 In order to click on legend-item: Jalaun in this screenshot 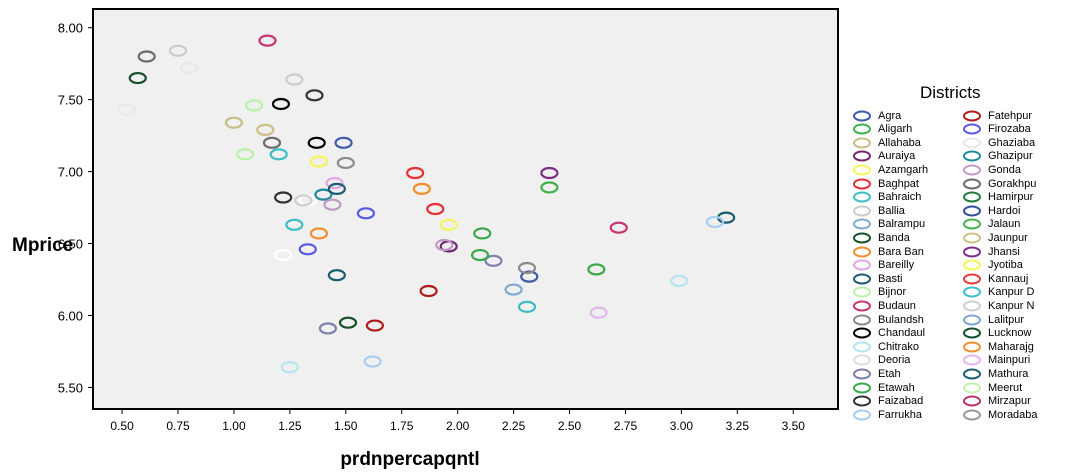, I will do `click(991, 224)`.